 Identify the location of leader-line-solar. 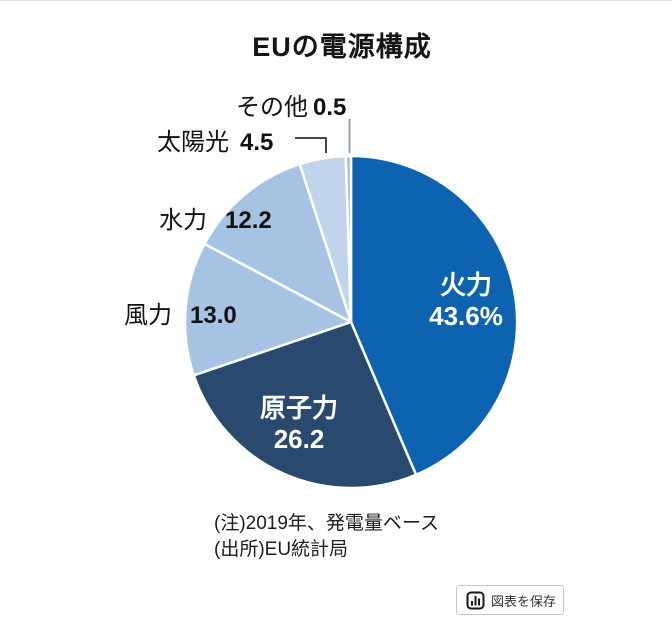
(311, 145).